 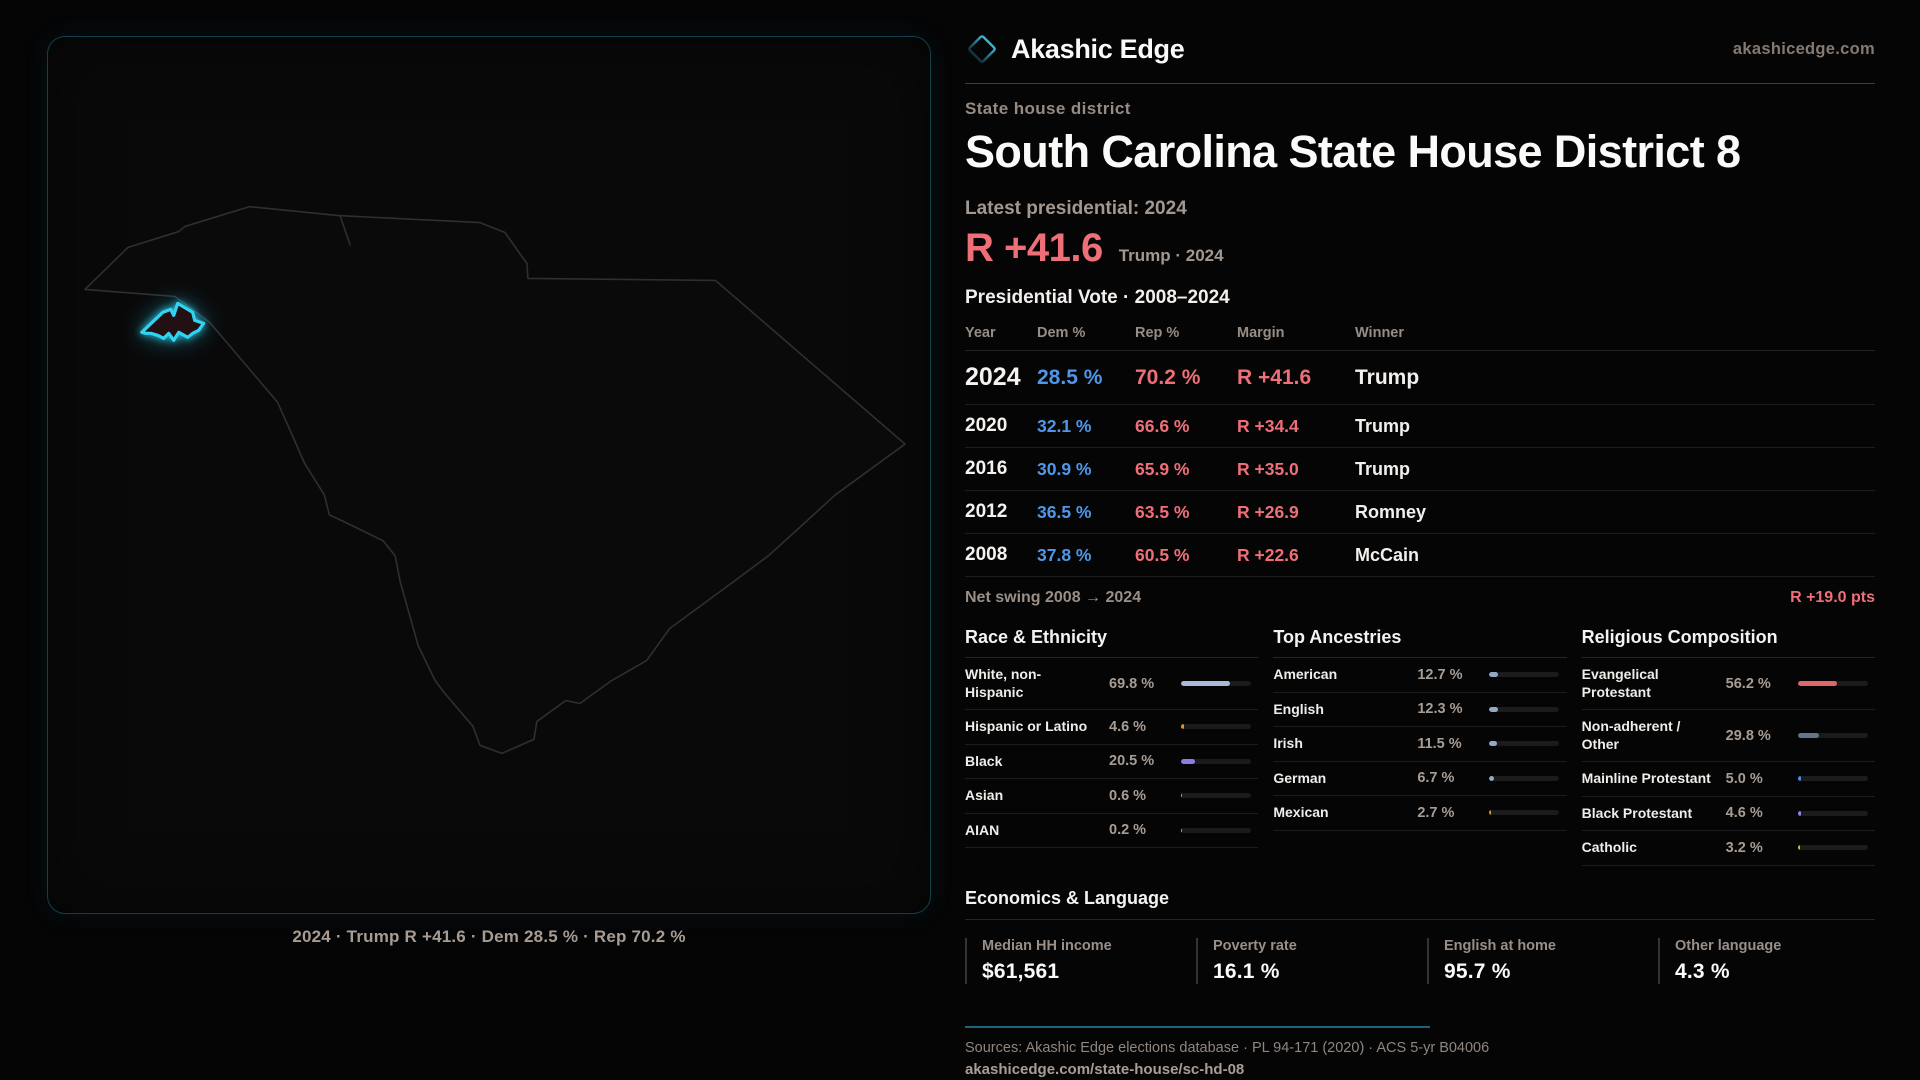 What do you see at coordinates (1500, 945) in the screenshot?
I see `econ-stat-label: English at home` at bounding box center [1500, 945].